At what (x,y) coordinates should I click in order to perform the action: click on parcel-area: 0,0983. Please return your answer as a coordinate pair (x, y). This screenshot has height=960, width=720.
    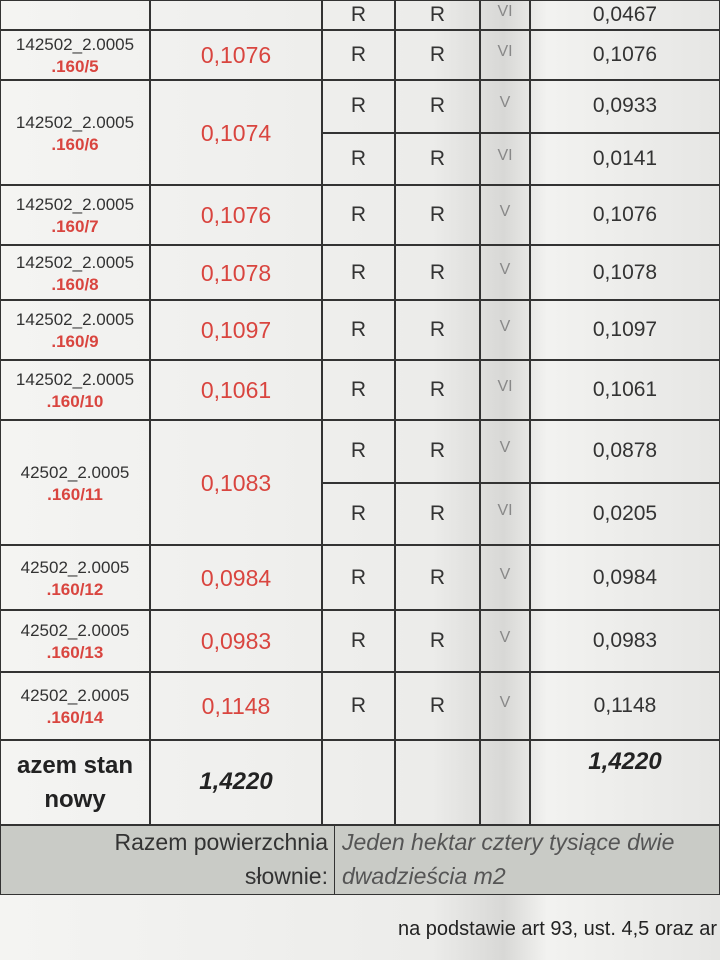
    Looking at the image, I should click on (236, 641).